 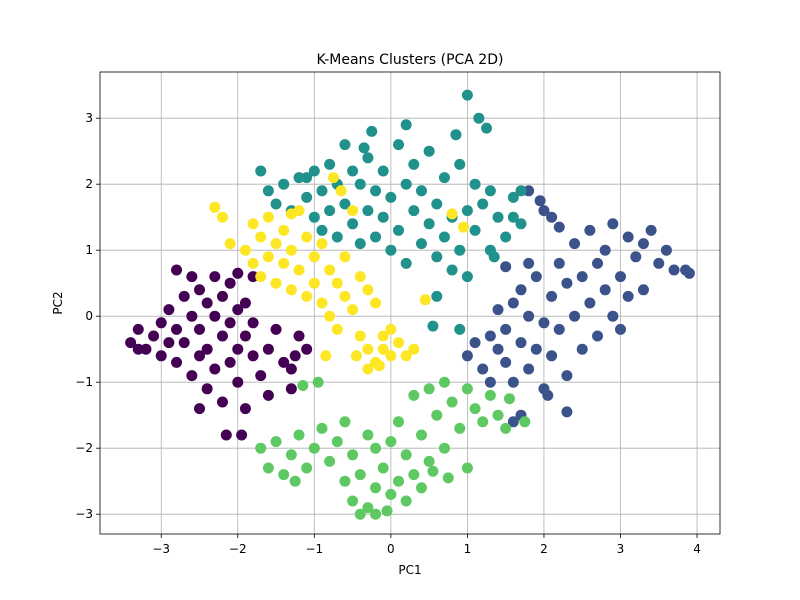 What do you see at coordinates (161, 549) in the screenshot?
I see `x-tick-label: −3` at bounding box center [161, 549].